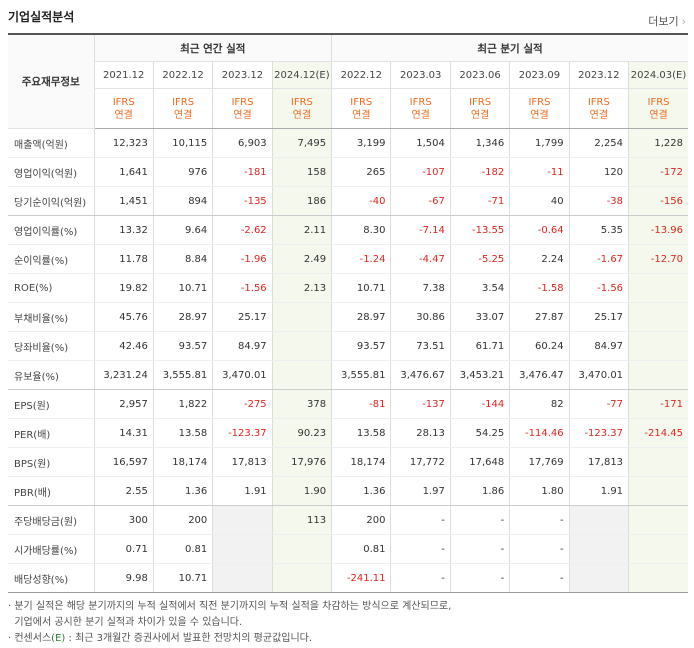  Describe the element at coordinates (242, 404) in the screenshot. I see `table-cell: -275` at that location.